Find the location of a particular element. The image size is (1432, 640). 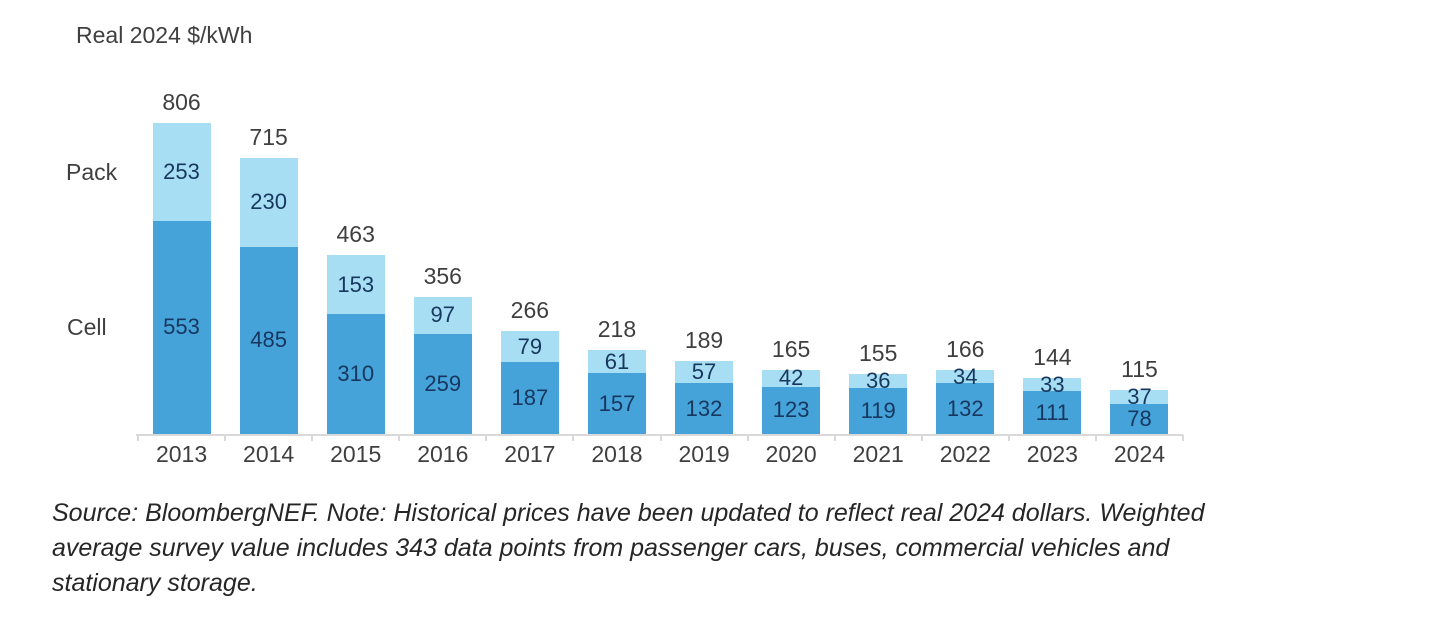

pack-segment-2024: 37 is located at coordinates (1139, 396).